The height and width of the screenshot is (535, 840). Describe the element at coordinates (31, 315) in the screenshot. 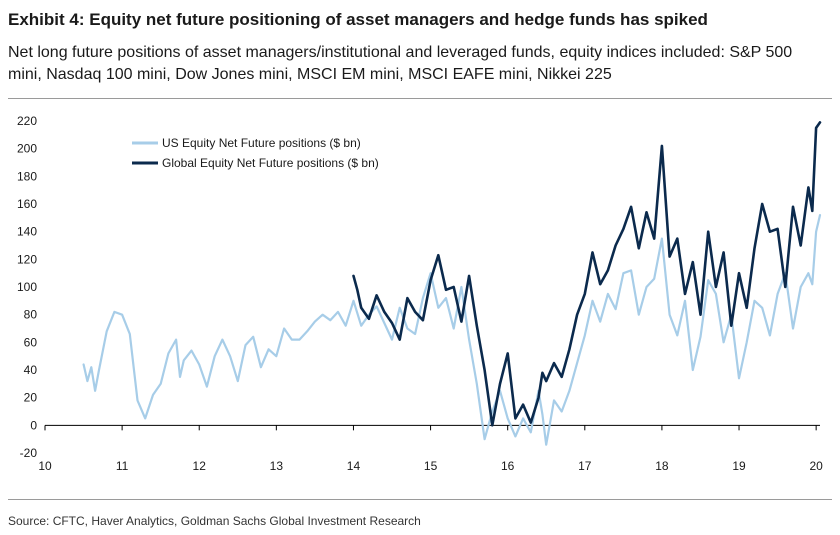

I see `y-tick-label: 80` at that location.